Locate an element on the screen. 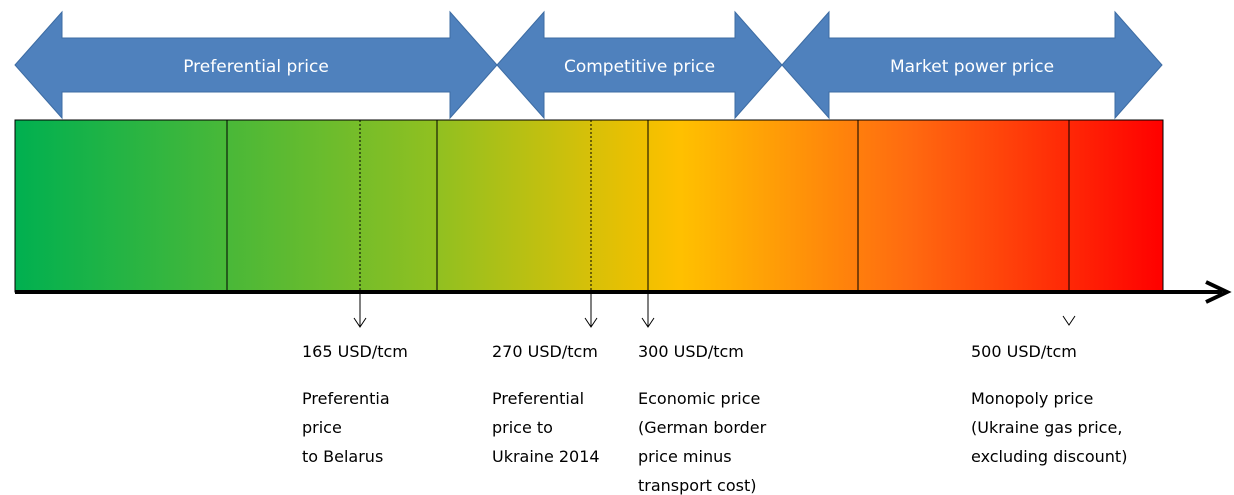  description-line: to Belarus is located at coordinates (342, 456).